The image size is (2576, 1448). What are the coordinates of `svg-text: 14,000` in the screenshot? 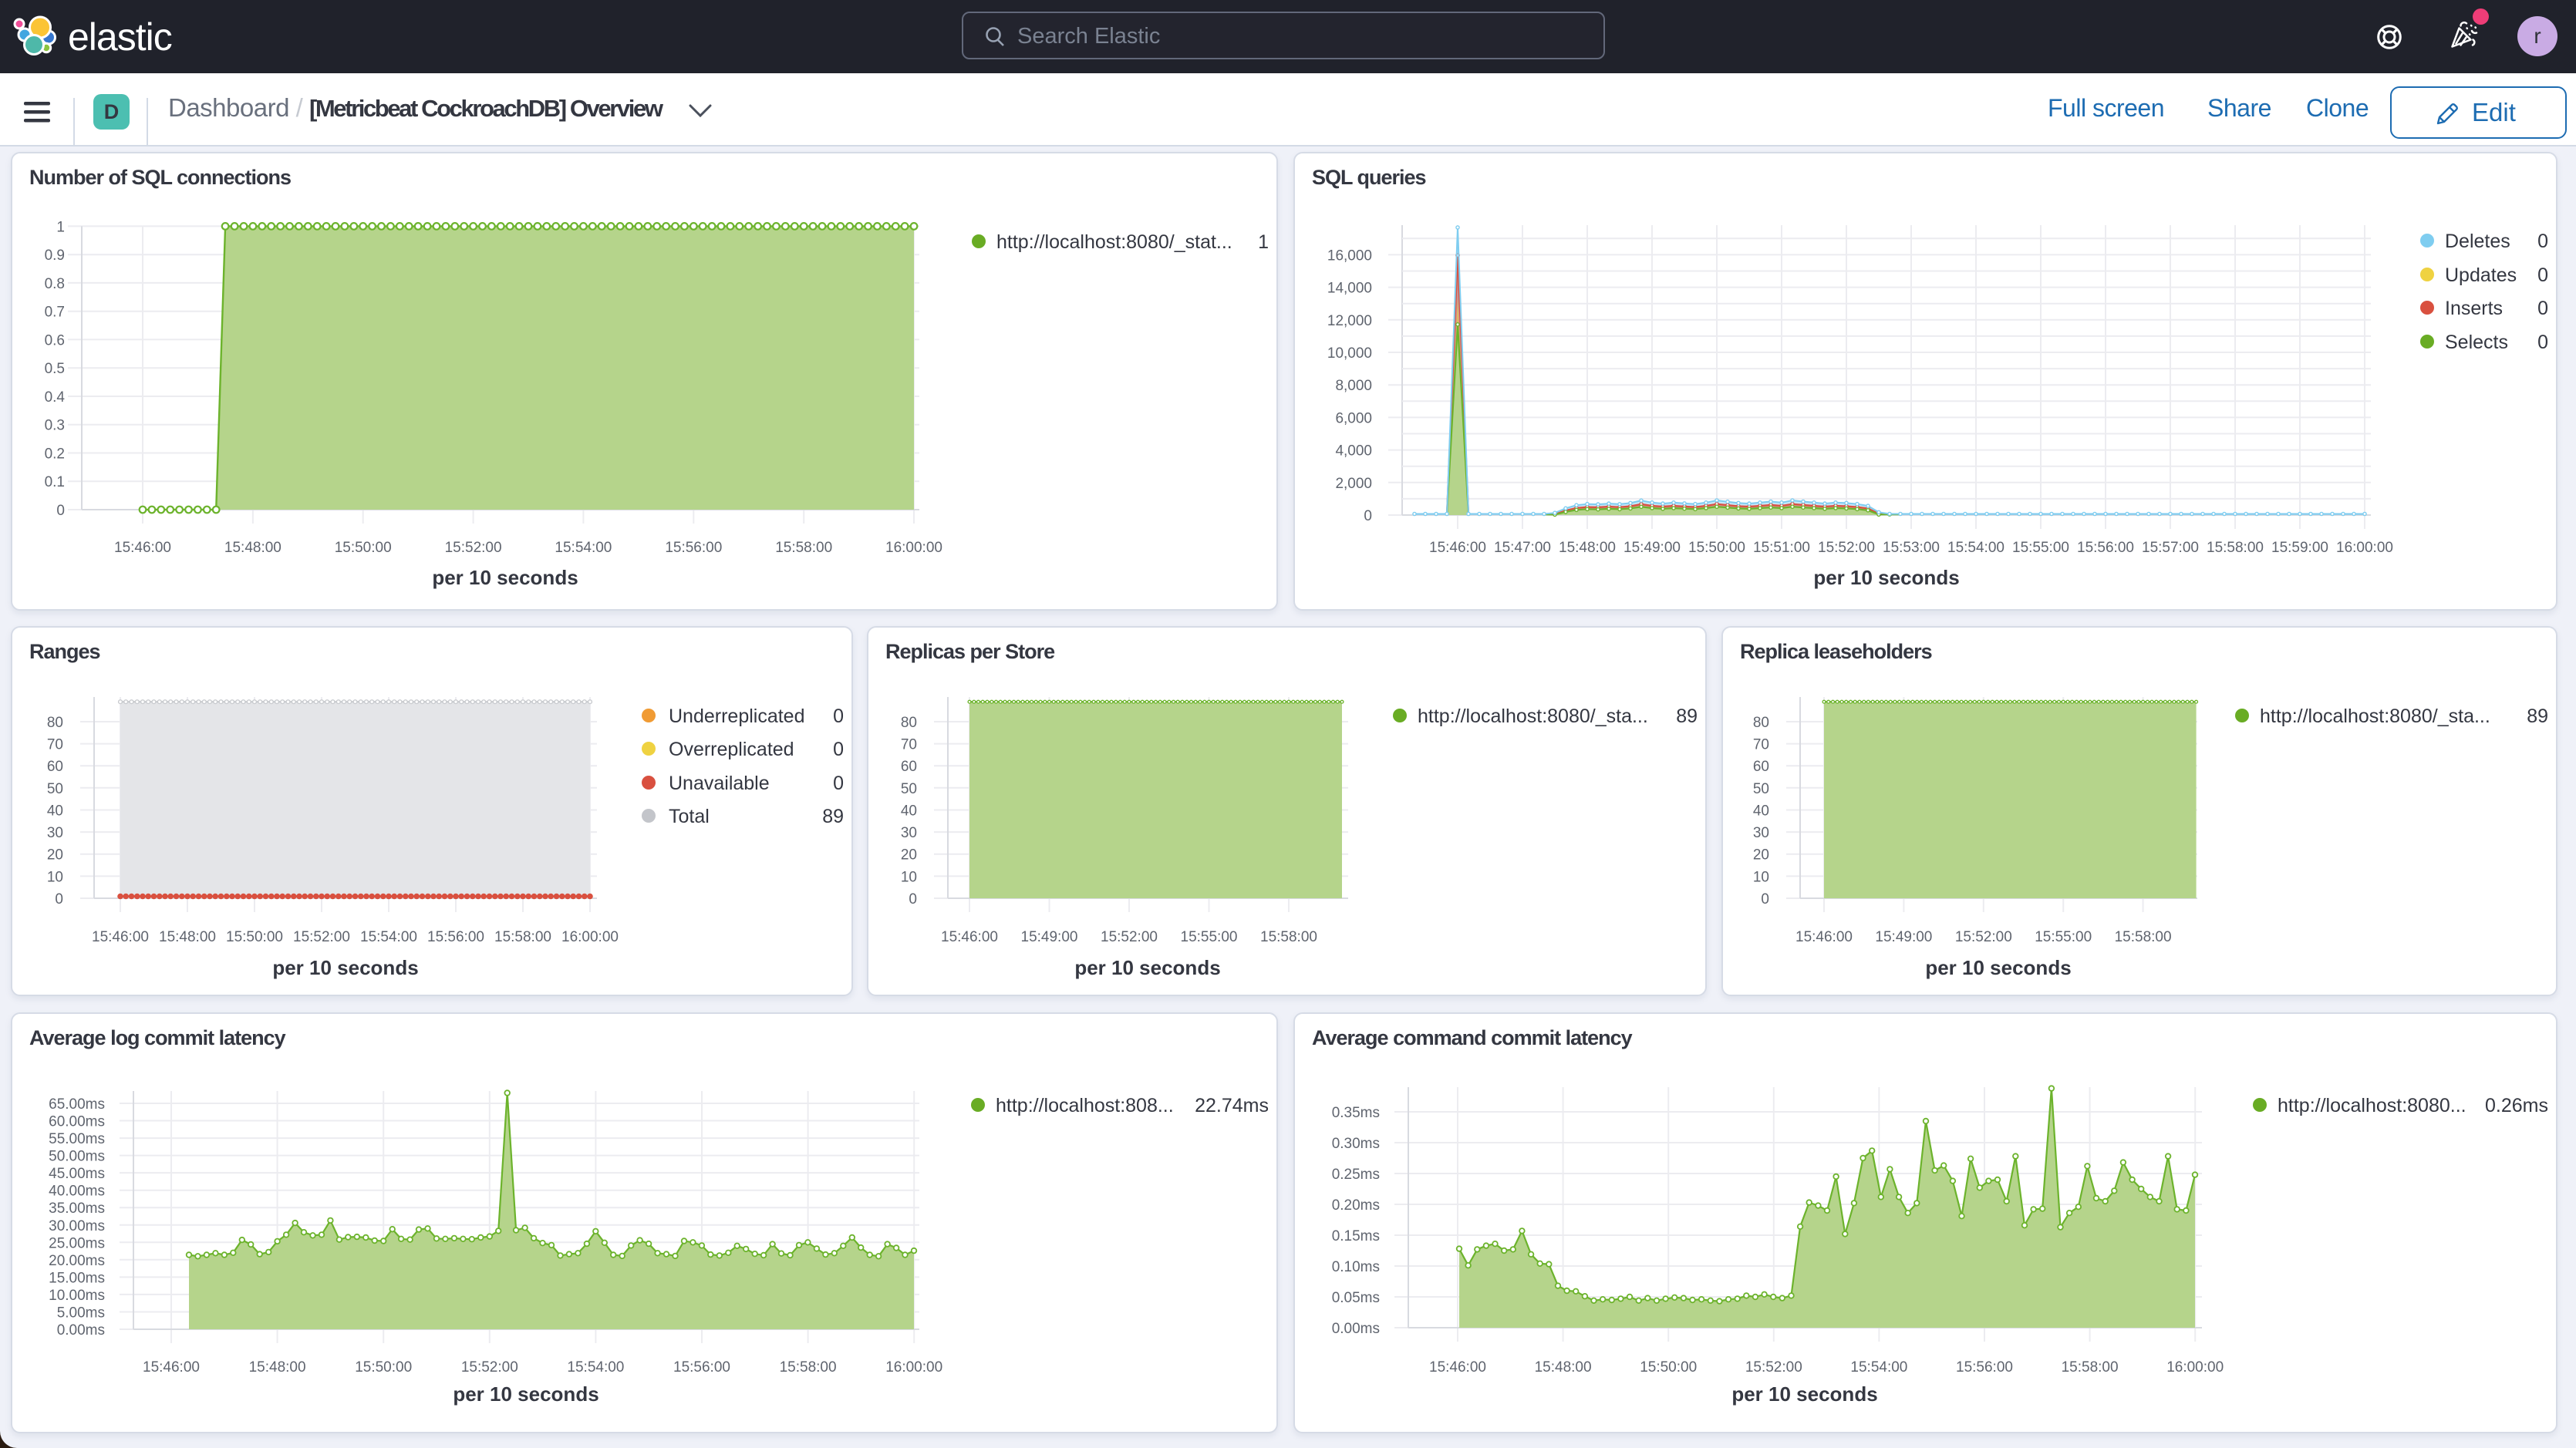 It's located at (1349, 289).